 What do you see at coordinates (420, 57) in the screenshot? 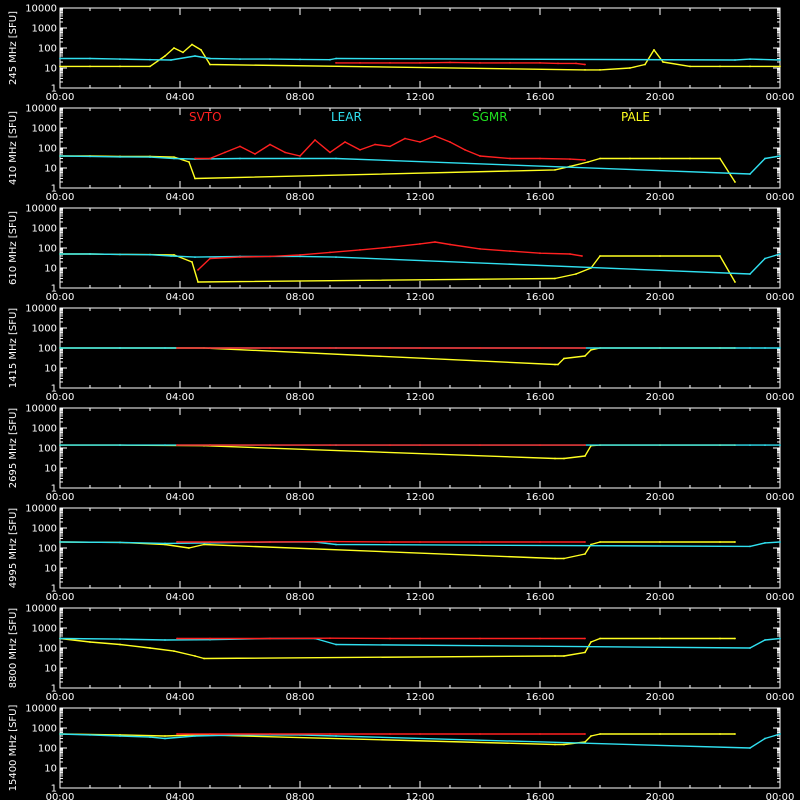
I see `series-line-pale` at bounding box center [420, 57].